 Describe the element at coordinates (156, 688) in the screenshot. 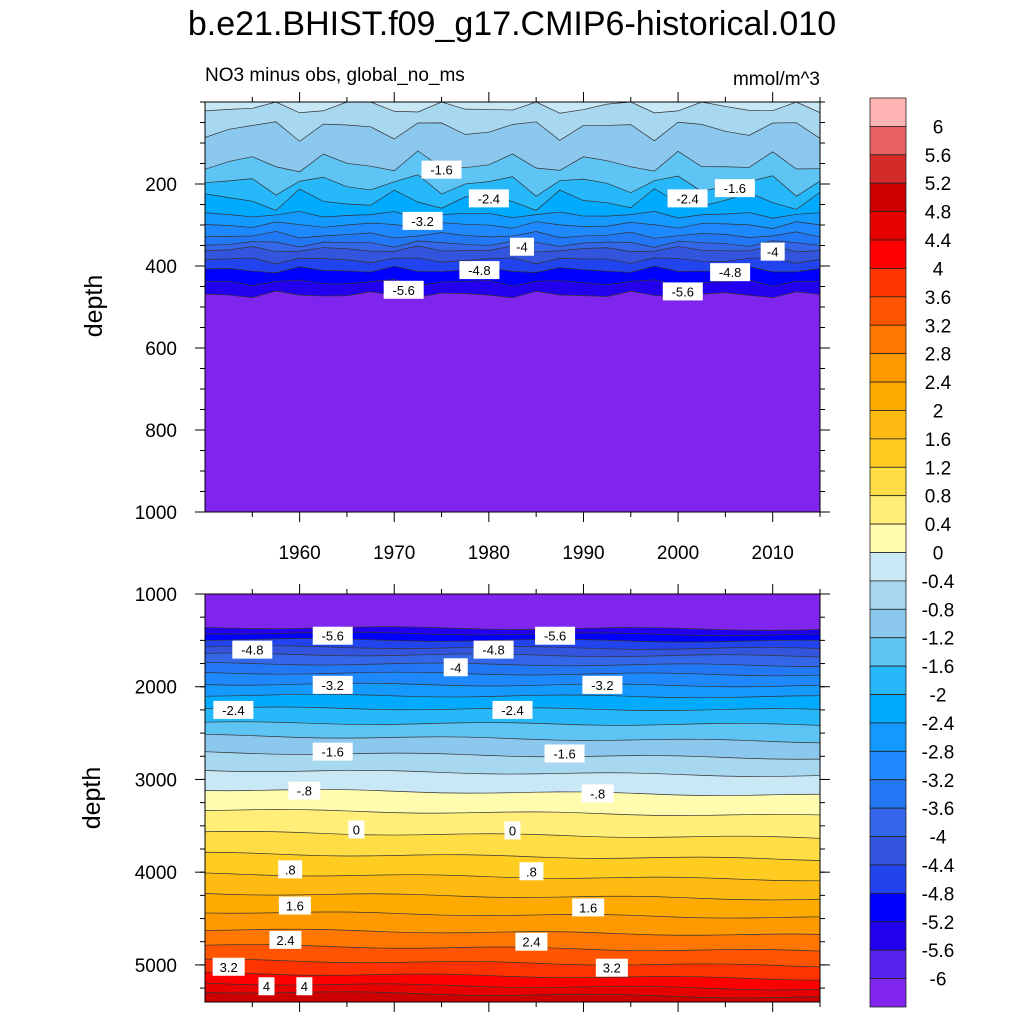

I see `y-tick-label: 2000` at that location.